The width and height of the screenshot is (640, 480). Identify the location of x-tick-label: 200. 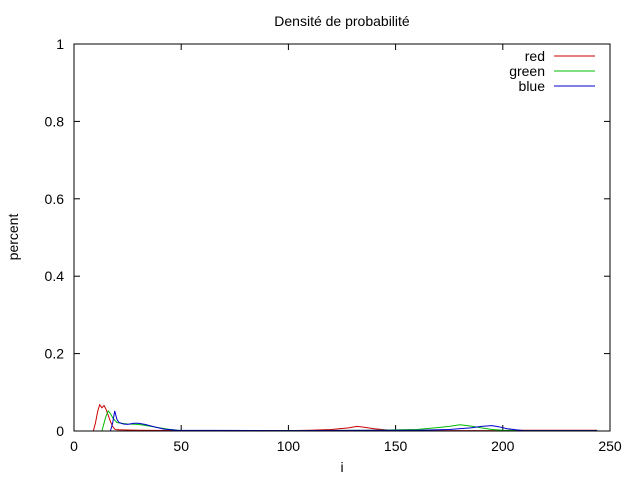
(503, 446).